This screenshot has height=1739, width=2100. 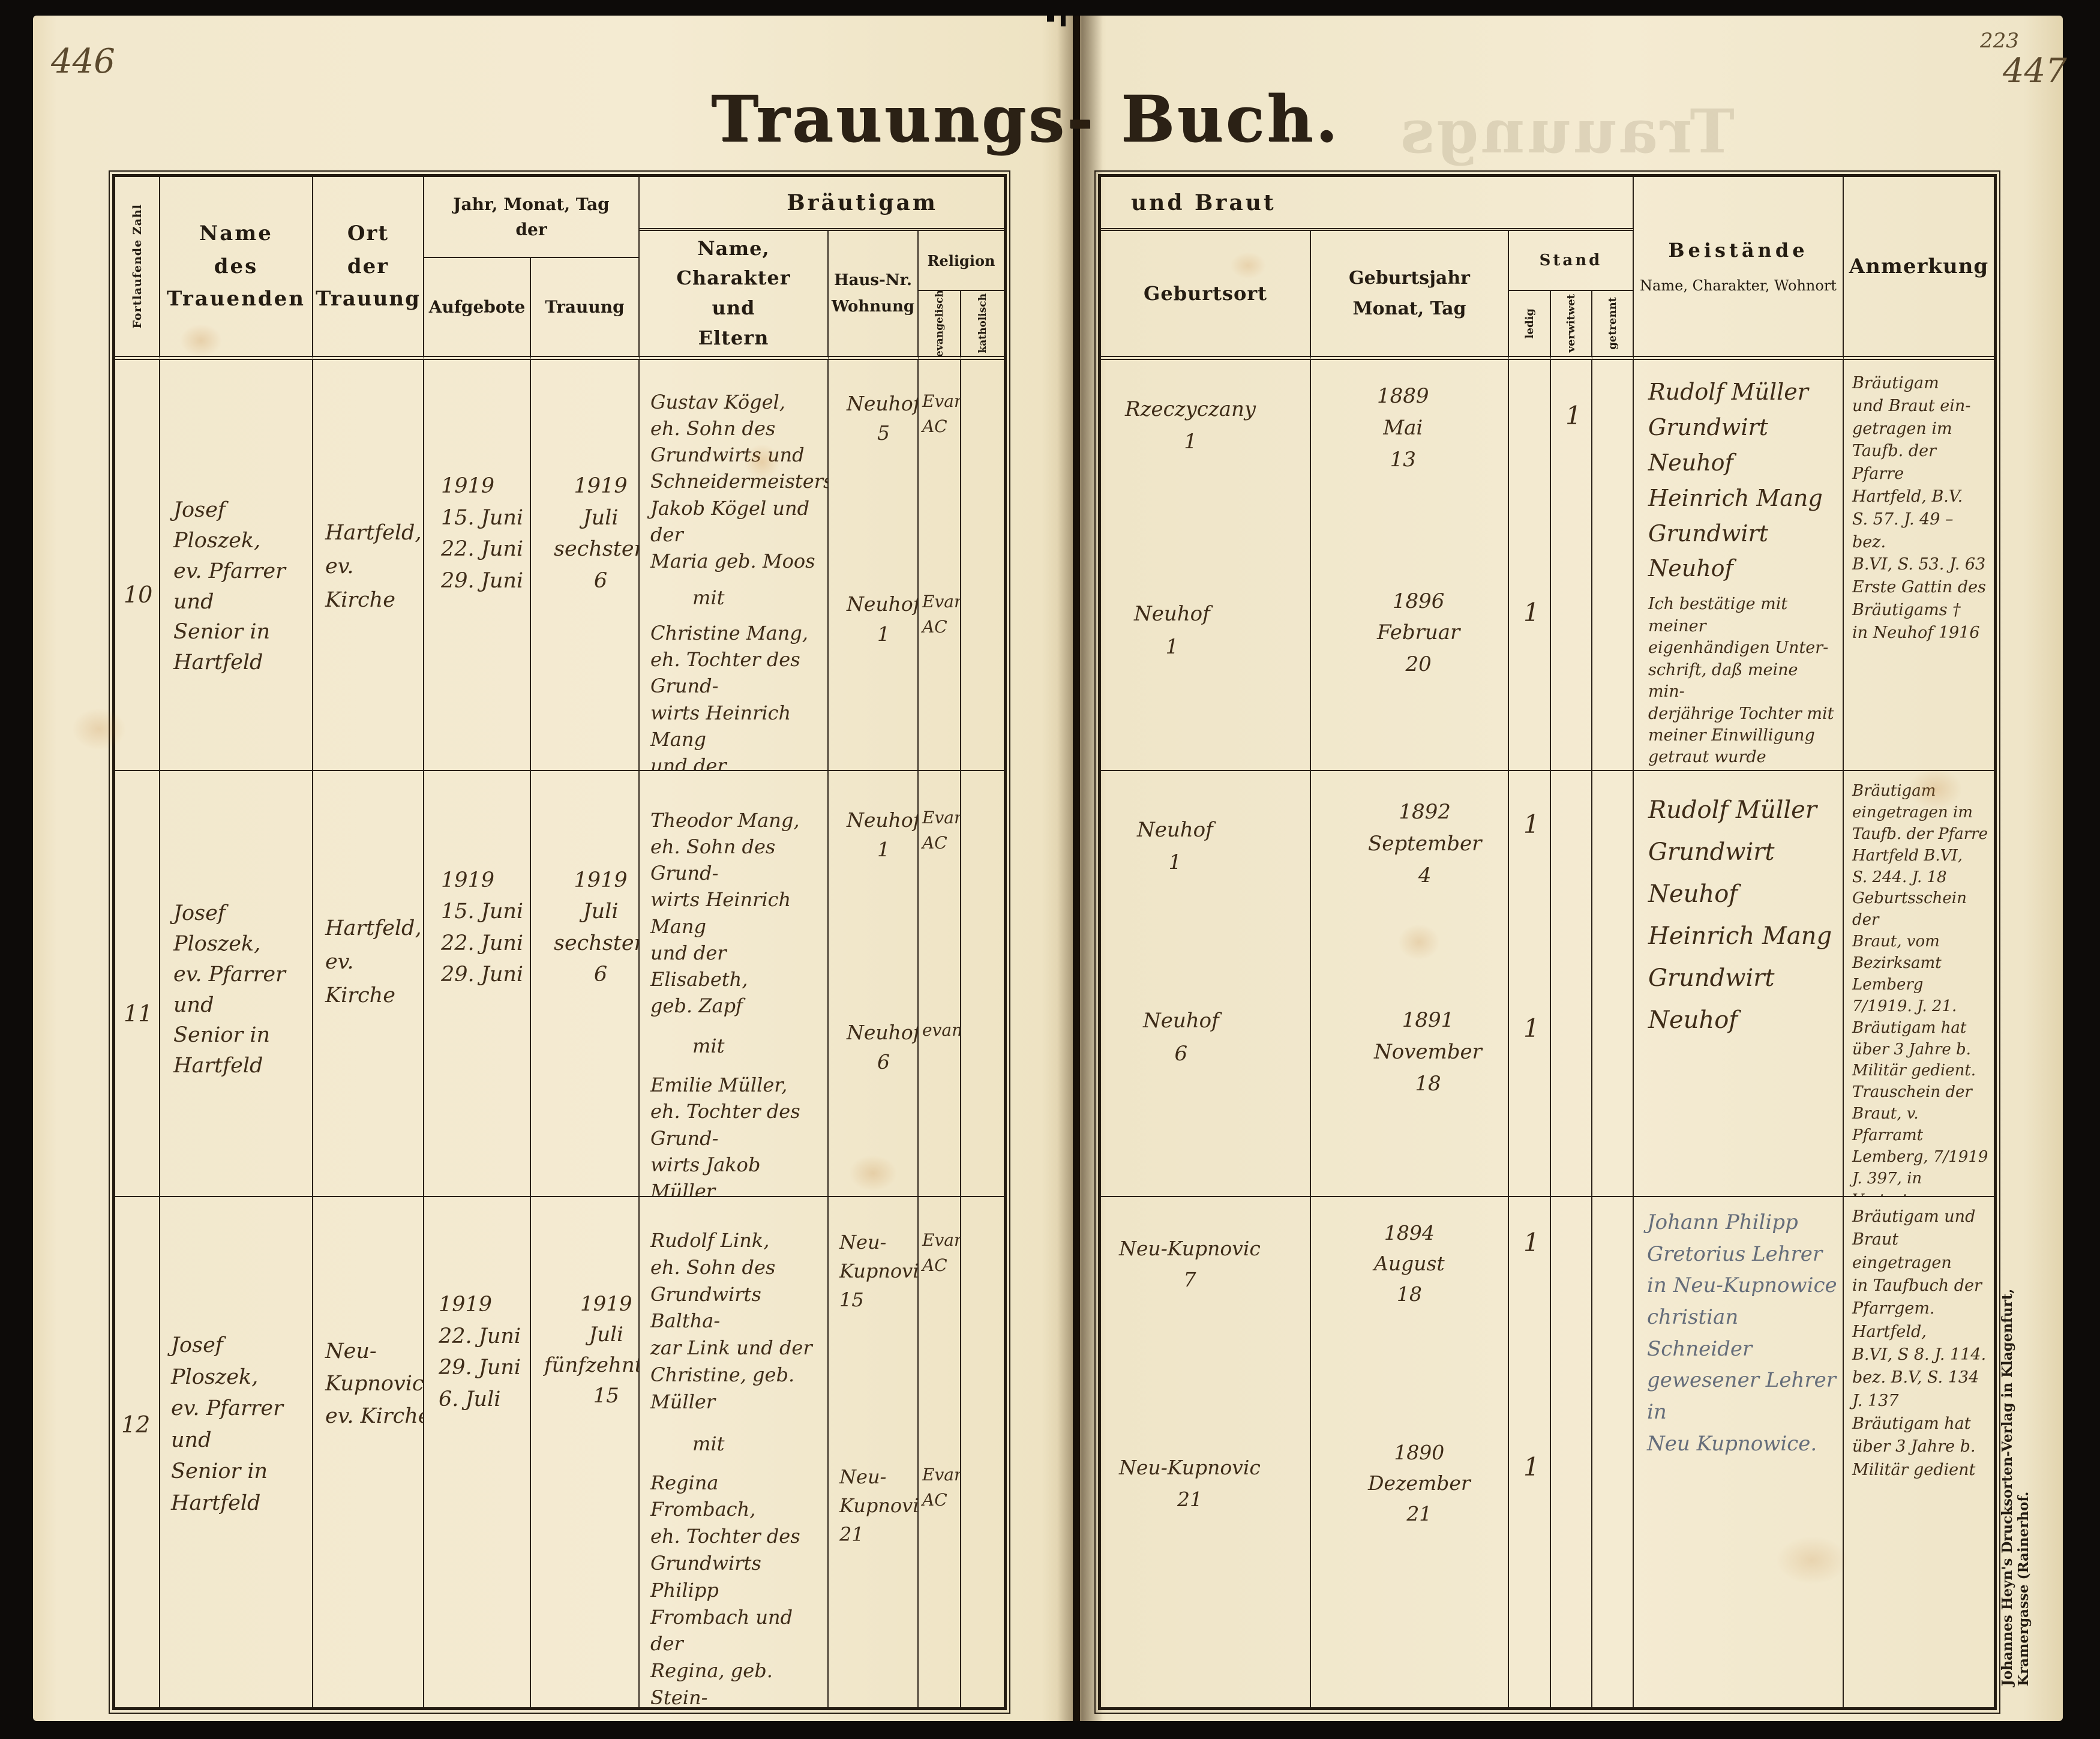 I want to click on page-number-small: 223, so click(x=1999, y=41).